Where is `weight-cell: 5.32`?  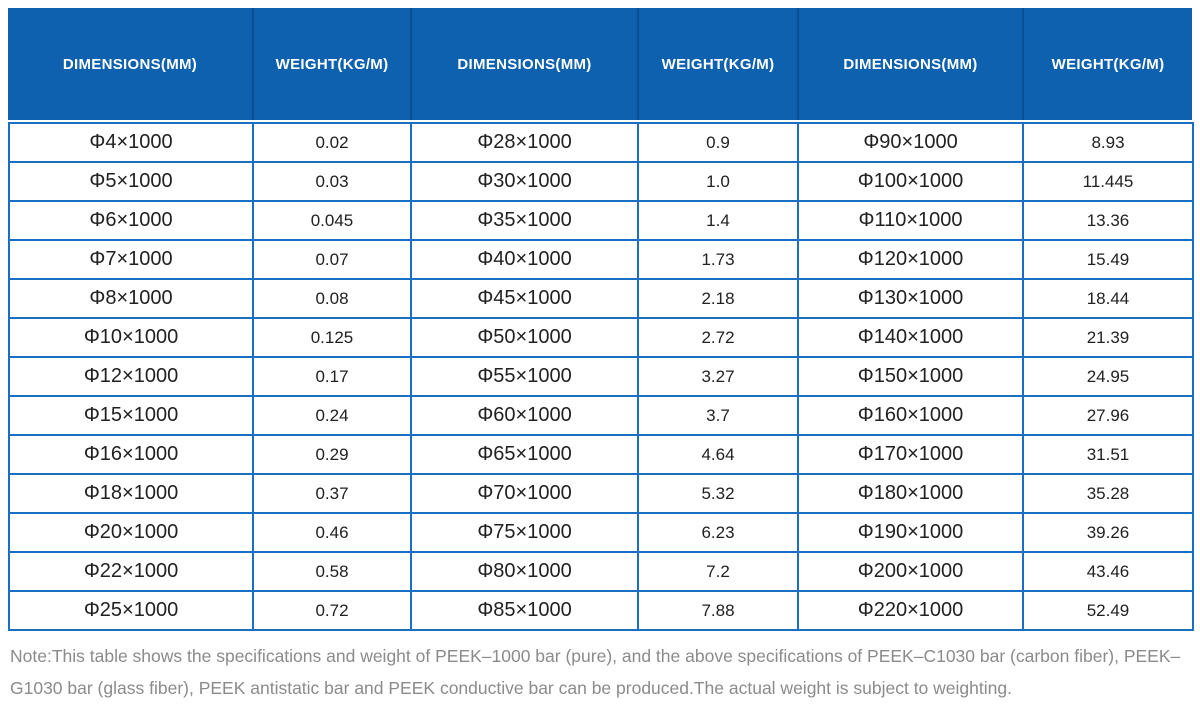 weight-cell: 5.32 is located at coordinates (718, 493).